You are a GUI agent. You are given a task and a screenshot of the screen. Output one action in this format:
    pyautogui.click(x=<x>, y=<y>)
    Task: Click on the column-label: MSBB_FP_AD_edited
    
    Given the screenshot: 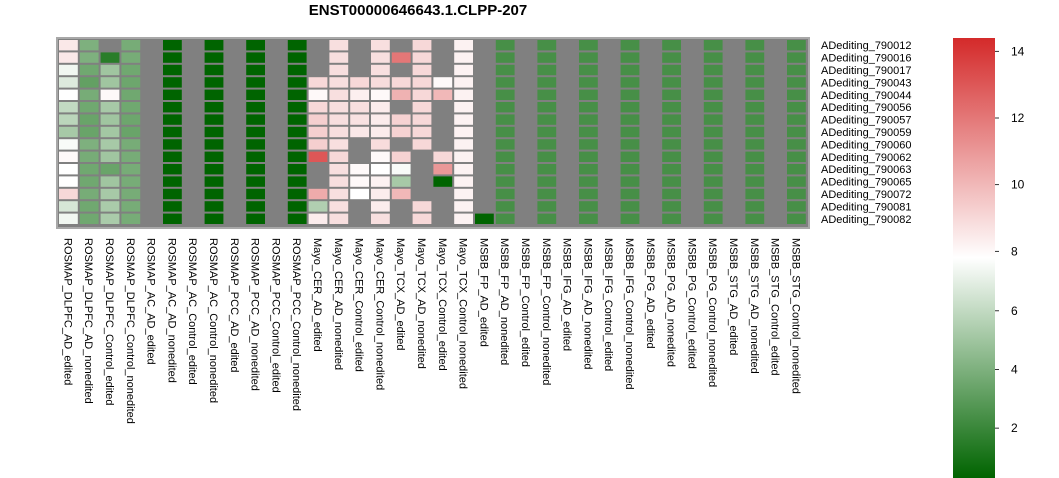 What is the action you would take?
    pyautogui.click(x=483, y=292)
    